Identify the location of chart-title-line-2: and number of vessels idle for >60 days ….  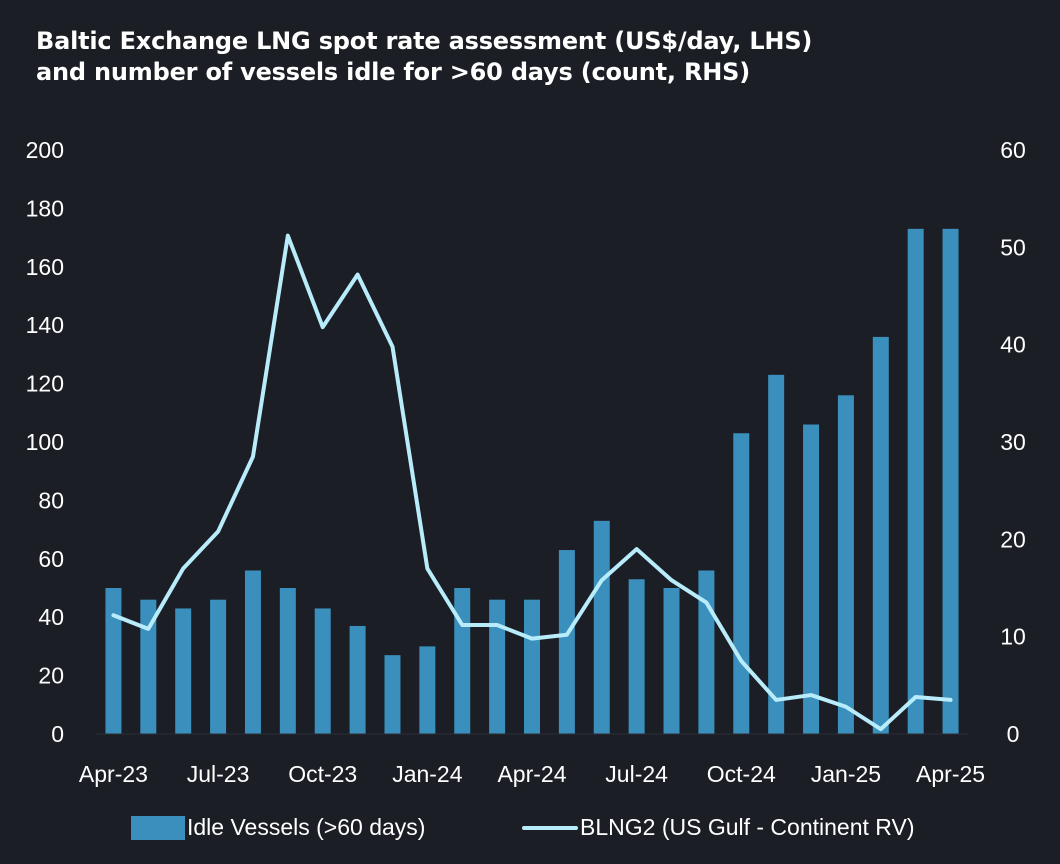
(393, 72).